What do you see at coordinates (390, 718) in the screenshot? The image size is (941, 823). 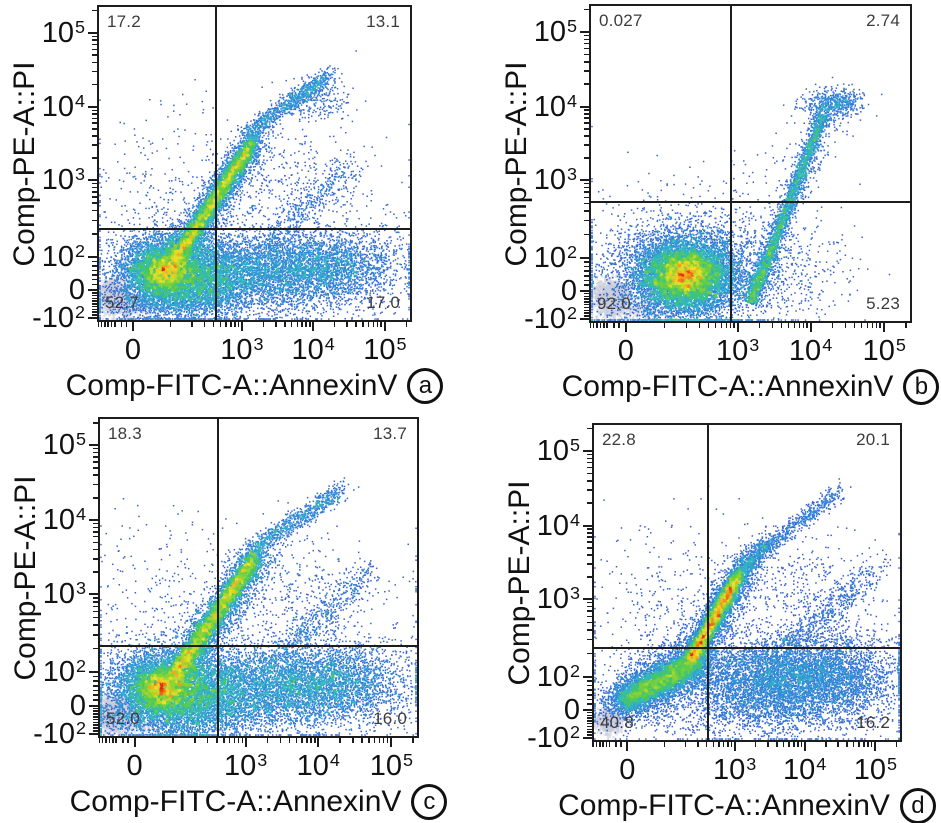 I see `quadrant-pct-lower-right: 16.0` at bounding box center [390, 718].